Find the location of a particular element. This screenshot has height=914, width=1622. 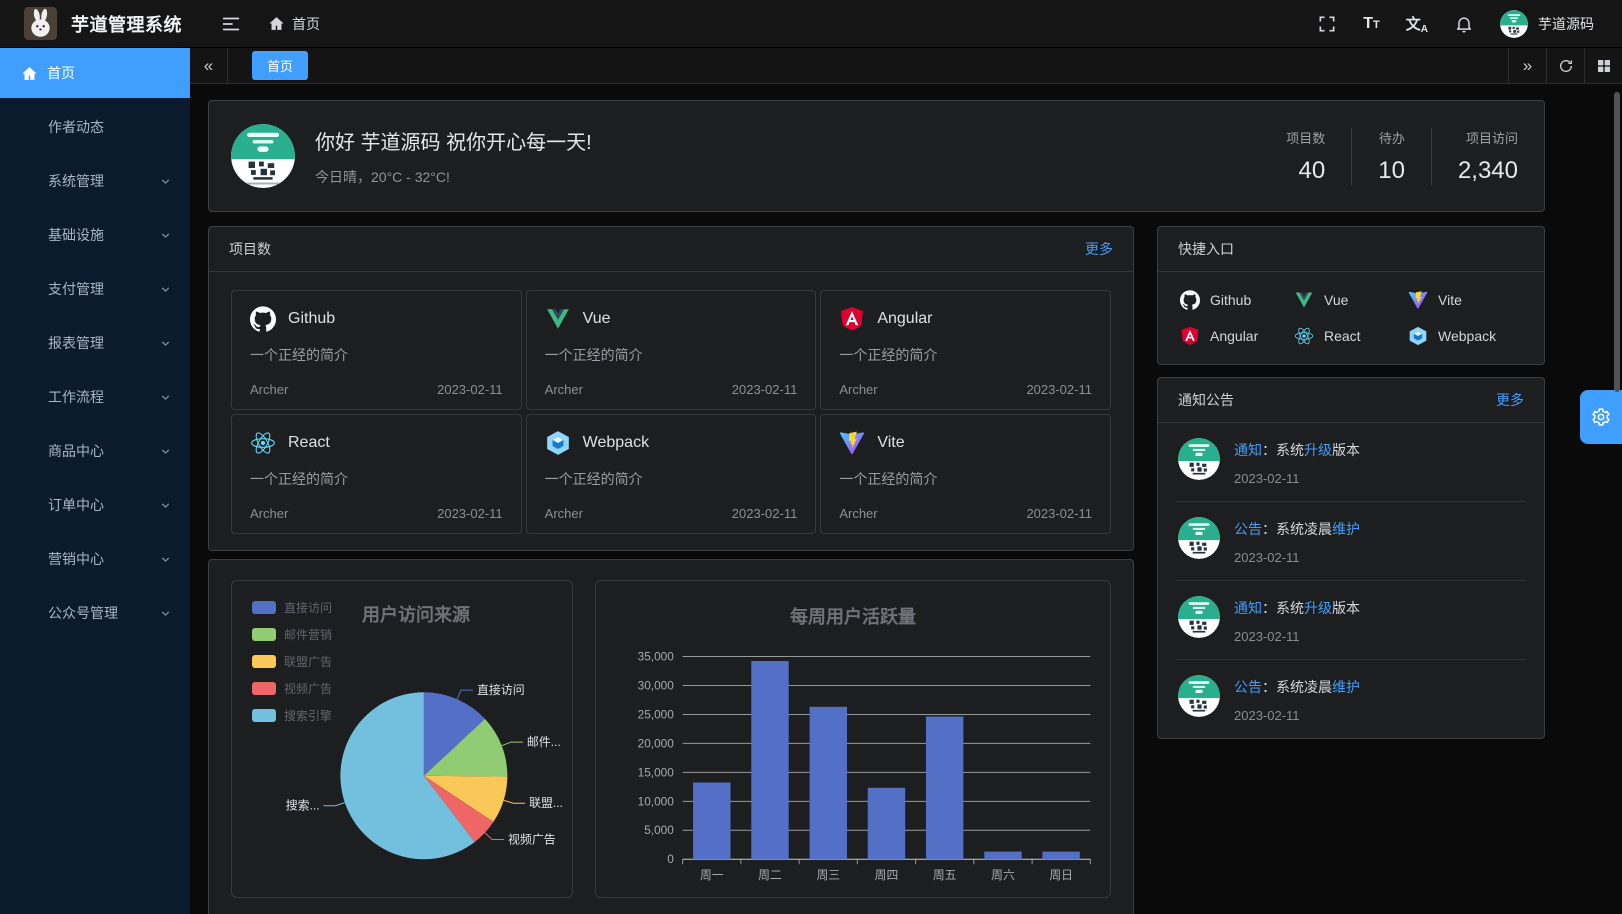

user-menu: 芋道源码 is located at coordinates (1547, 23).